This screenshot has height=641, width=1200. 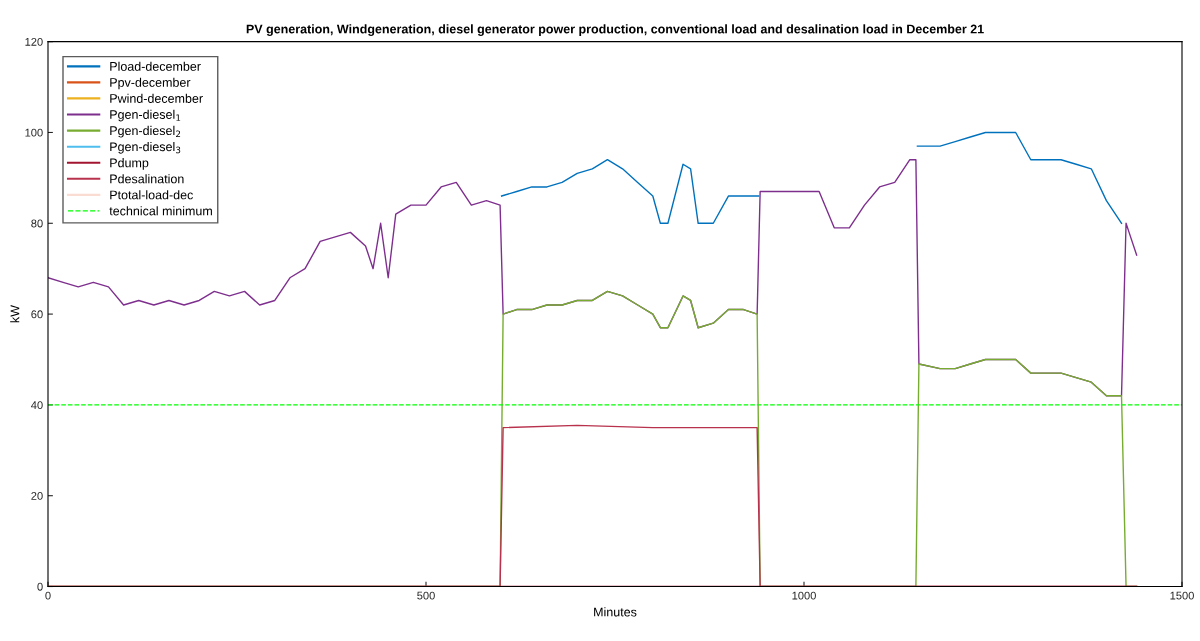 I want to click on y-tick-label: 100, so click(x=34, y=132).